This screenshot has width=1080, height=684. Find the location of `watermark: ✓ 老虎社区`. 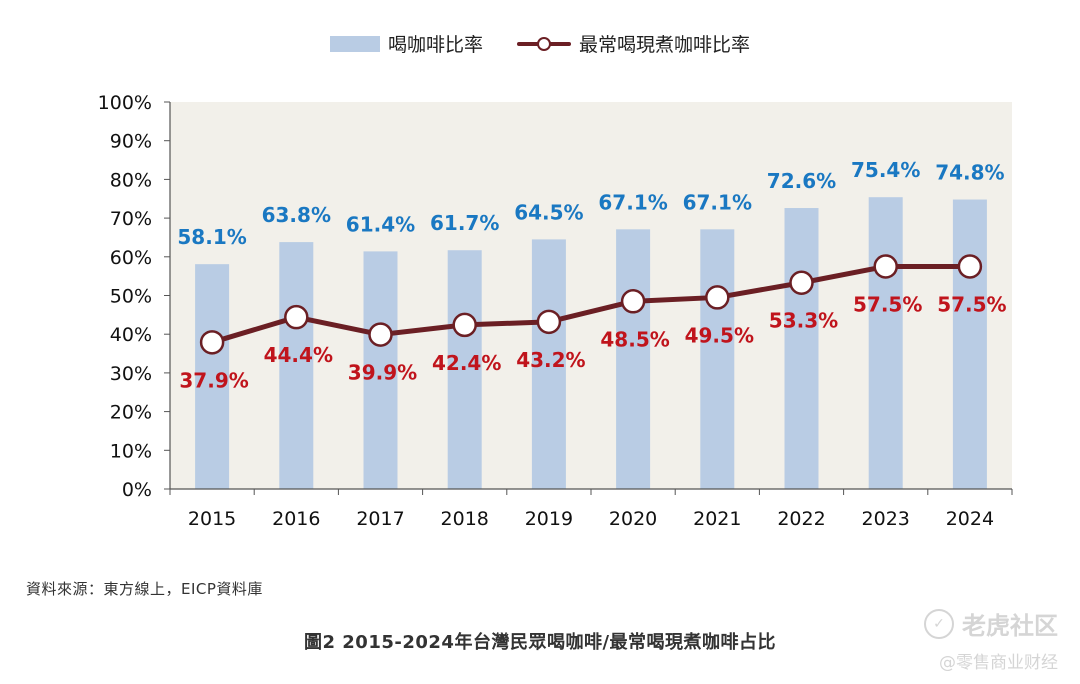

watermark: ✓ 老虎社区 is located at coordinates (991, 623).